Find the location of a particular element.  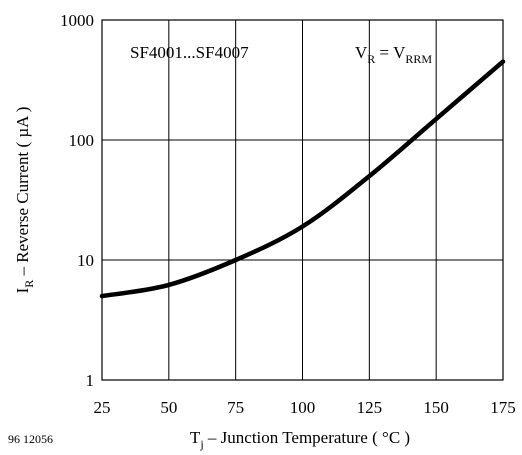

x-tick-label: 100 is located at coordinates (303, 407).